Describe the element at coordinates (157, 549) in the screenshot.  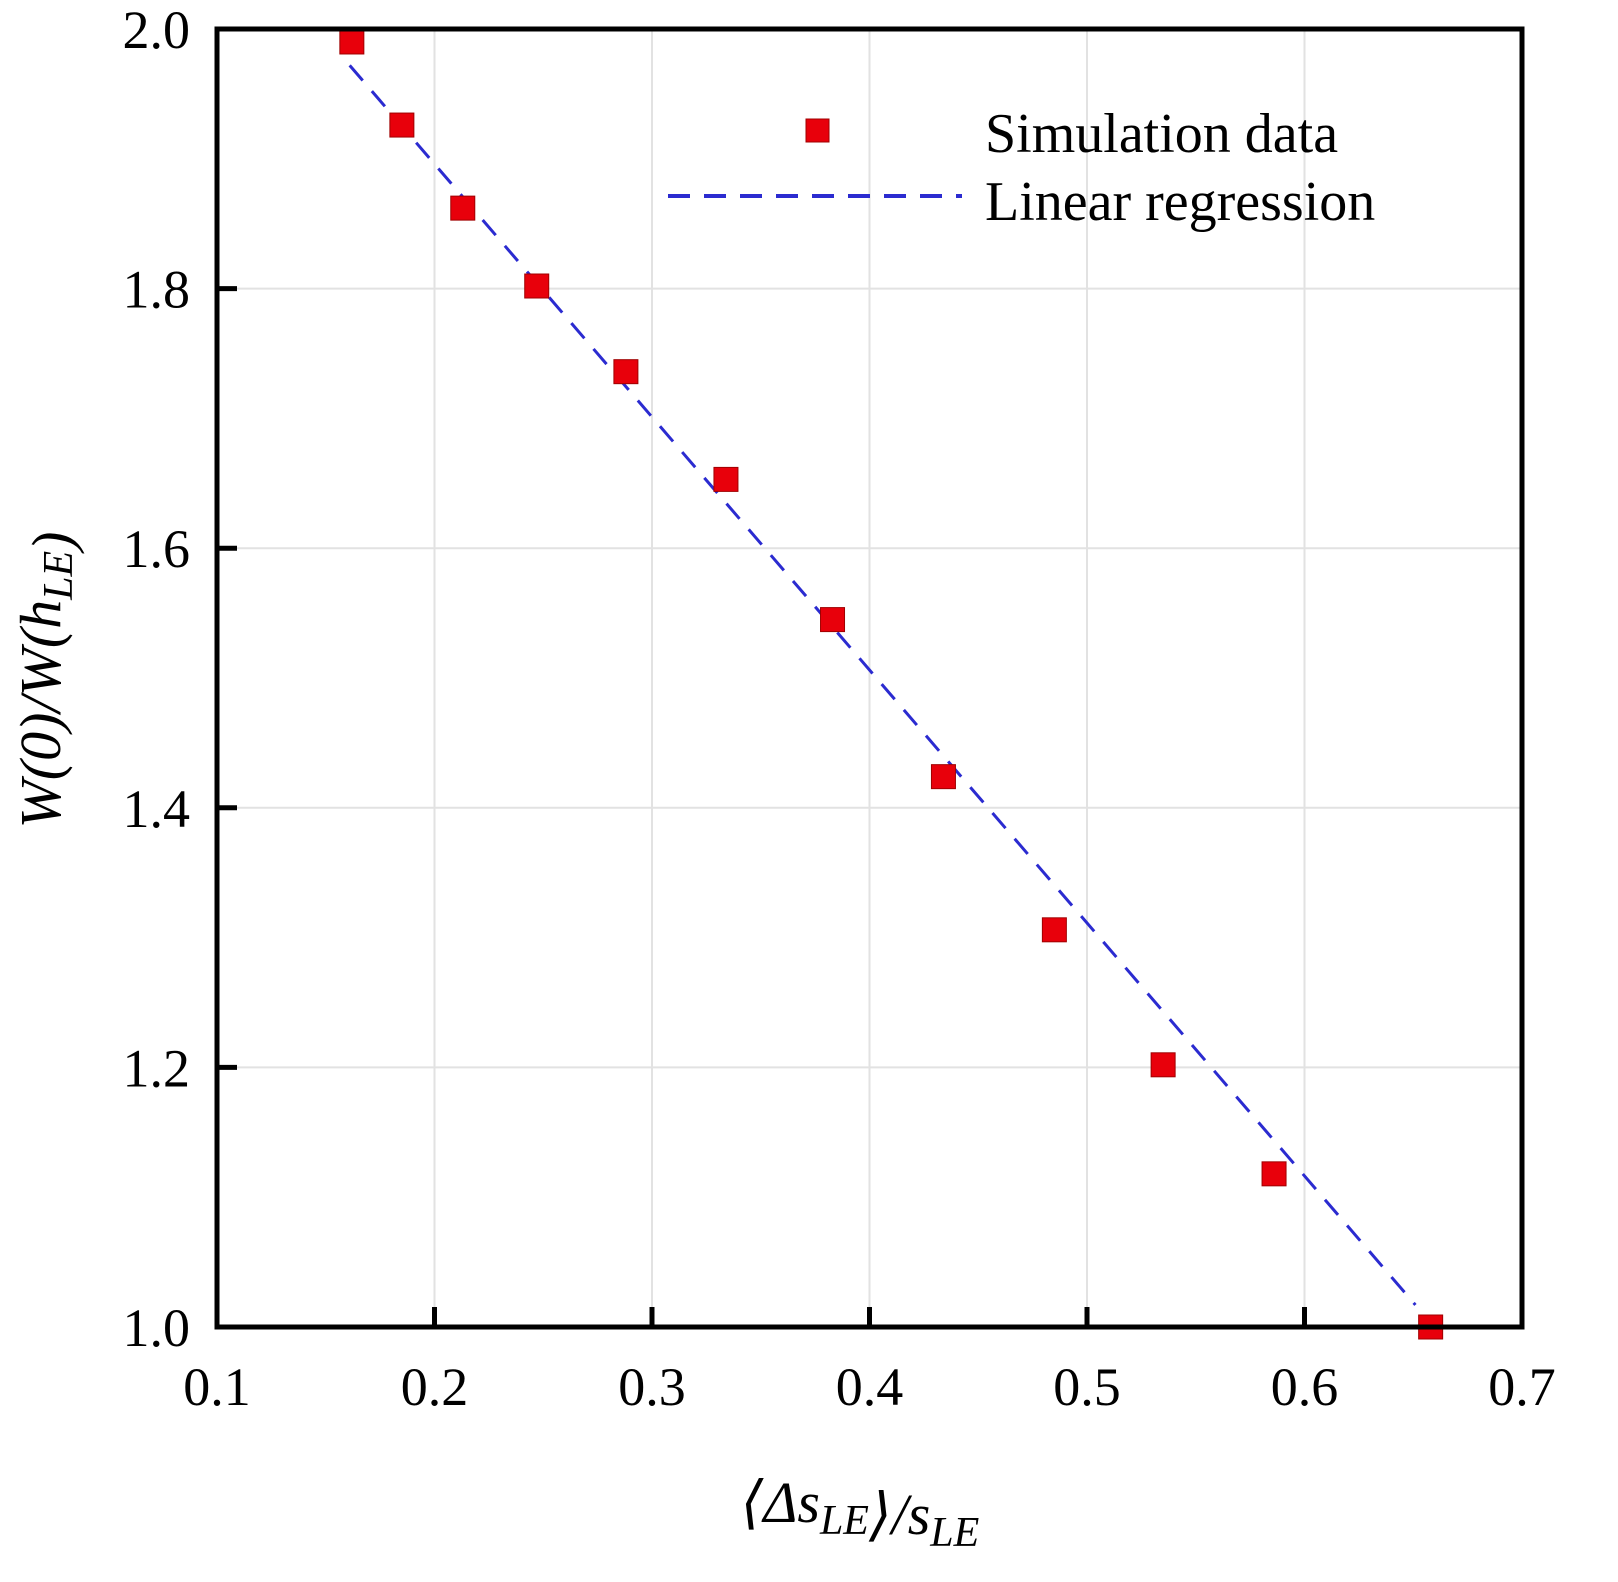
I see `y-tick-label: 1.6` at that location.